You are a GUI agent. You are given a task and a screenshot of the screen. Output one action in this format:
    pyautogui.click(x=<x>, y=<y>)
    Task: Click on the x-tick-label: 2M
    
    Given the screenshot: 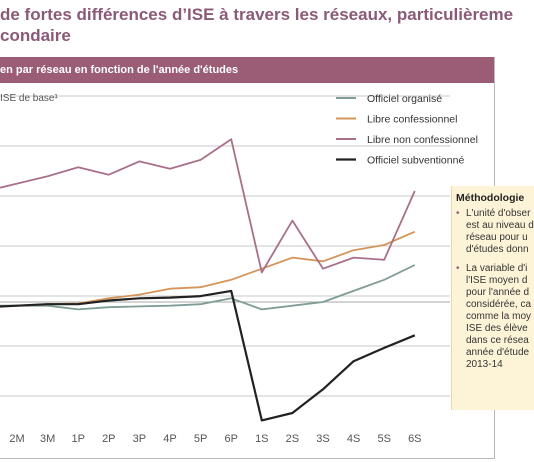 What is the action you would take?
    pyautogui.click(x=16, y=439)
    